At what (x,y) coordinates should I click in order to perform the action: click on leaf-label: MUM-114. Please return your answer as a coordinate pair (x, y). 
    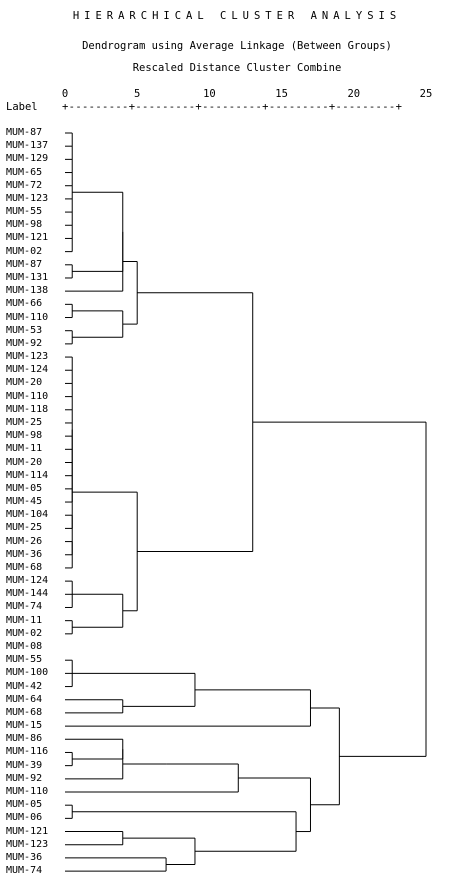
    Looking at the image, I should click on (27, 475).